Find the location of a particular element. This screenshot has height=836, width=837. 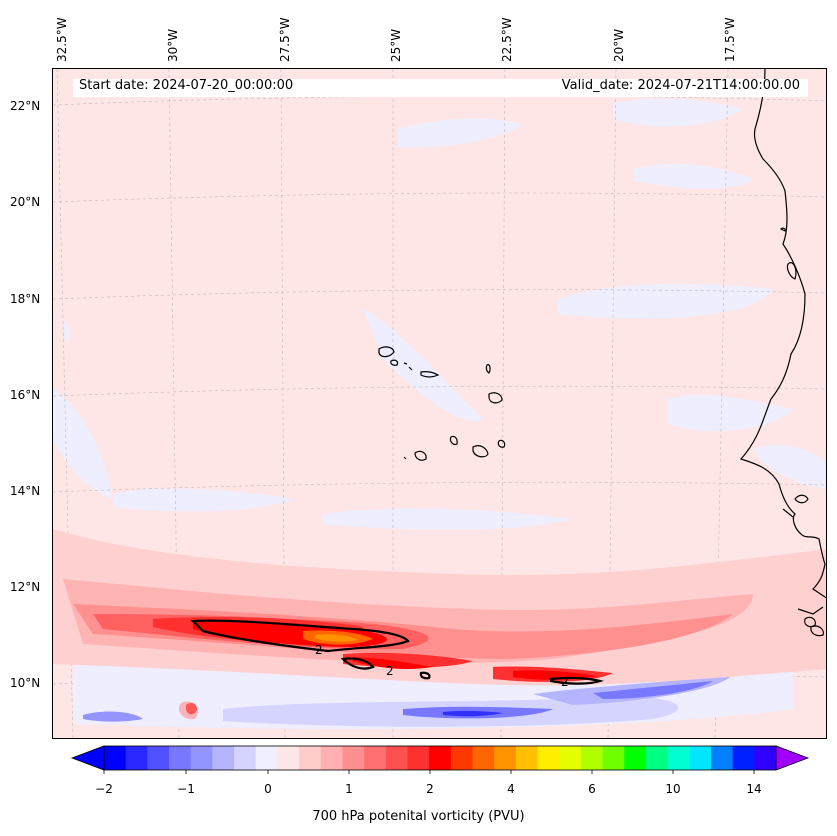

colorbar-tick-label: 10 is located at coordinates (673, 789).